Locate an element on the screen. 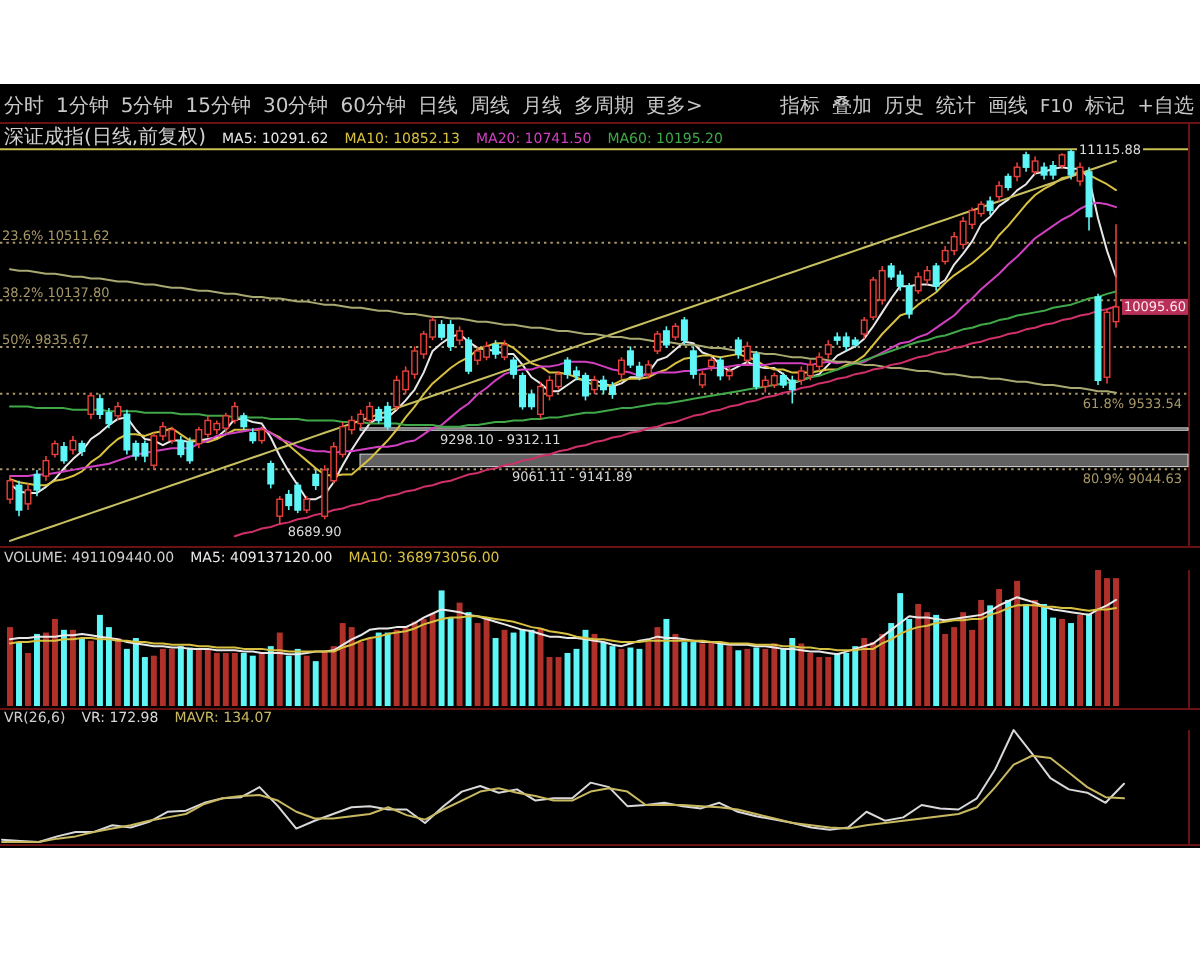  text: 分时 1分钟 5分钟 15分钟 30分钟 60分钟 日线 周线 月线 多周期 更多> is located at coordinates (353, 107).